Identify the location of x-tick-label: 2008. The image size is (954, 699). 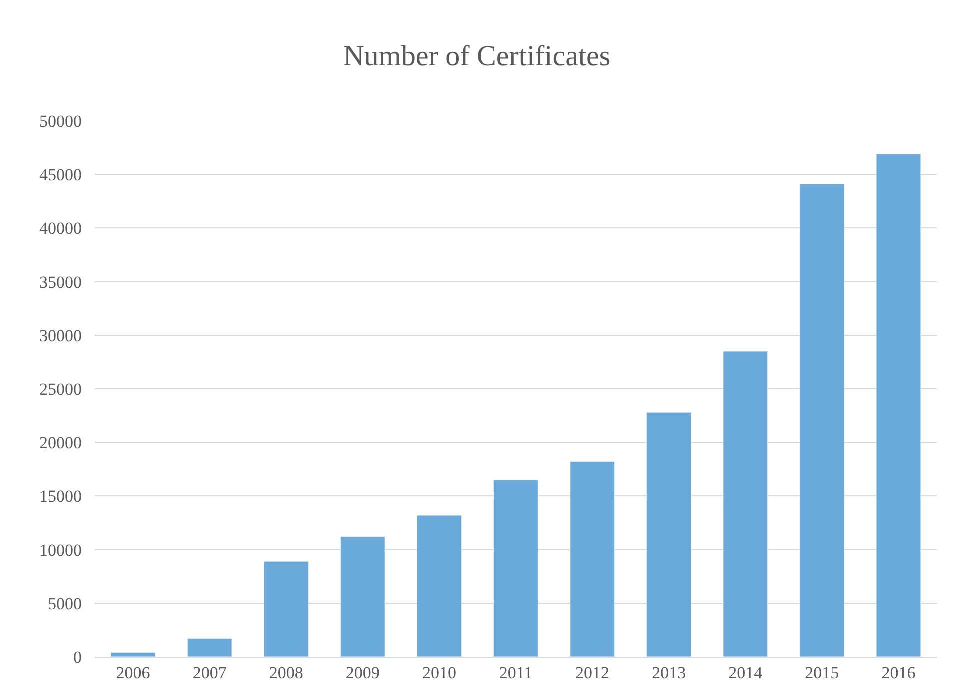
(286, 672).